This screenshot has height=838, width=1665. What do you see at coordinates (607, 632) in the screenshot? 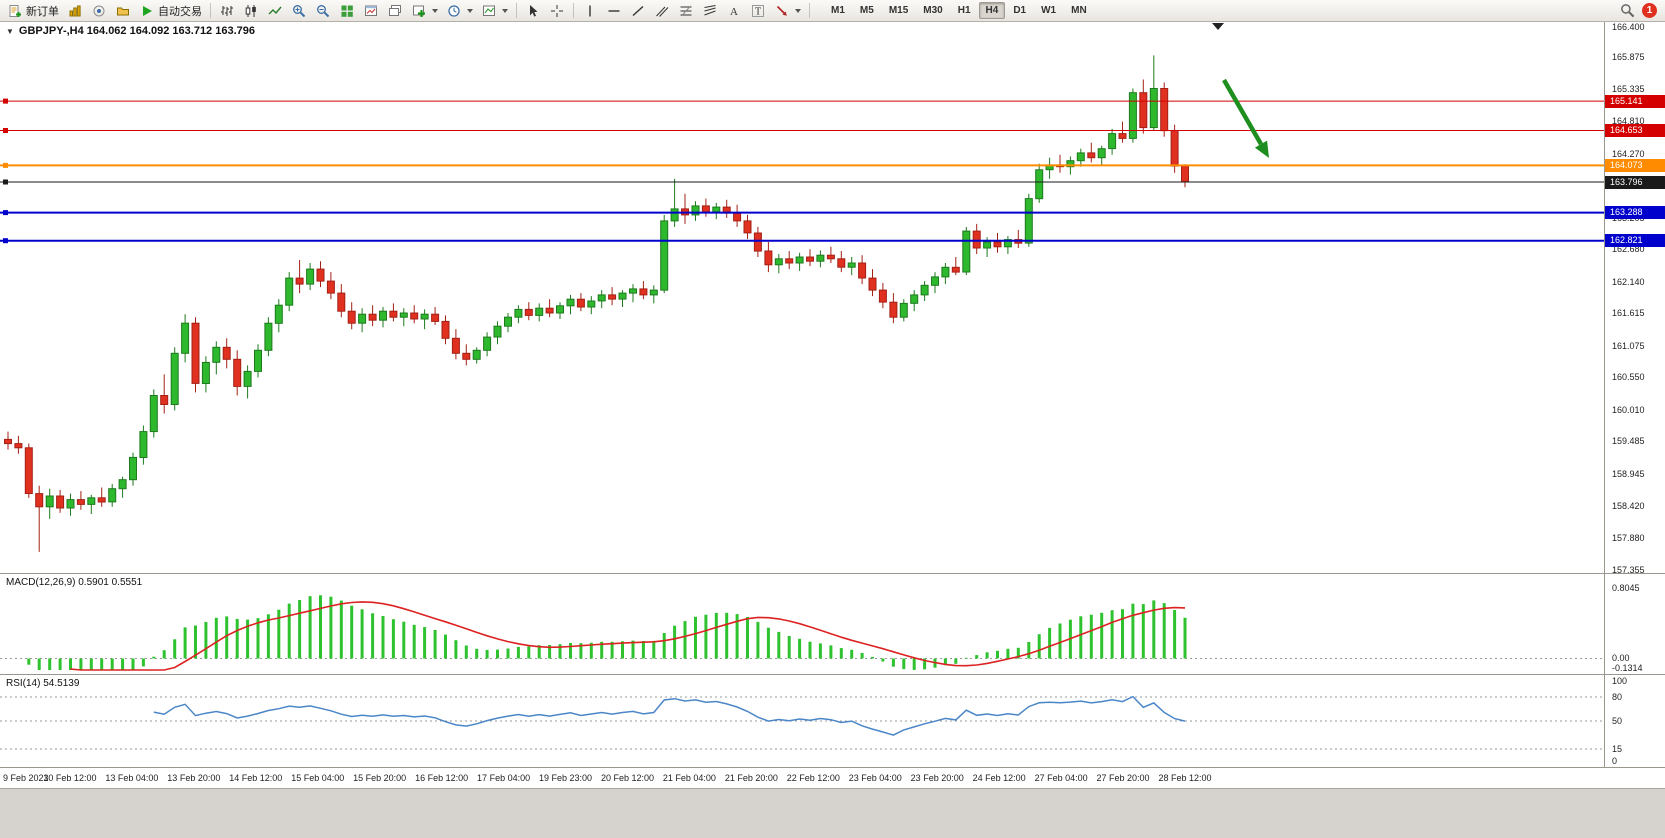
I see `macd-histogram` at bounding box center [607, 632].